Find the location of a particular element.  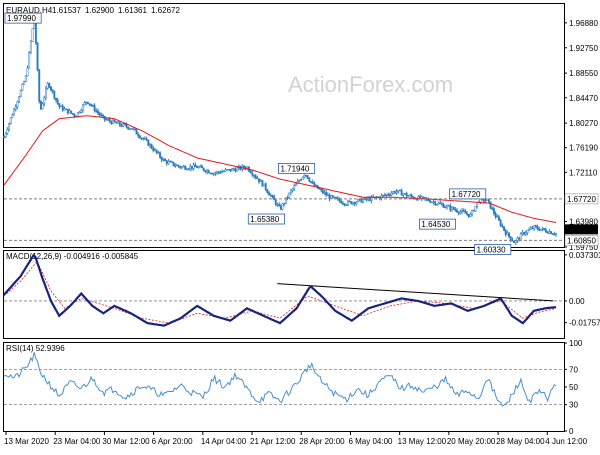

rsi-tick-label: 70 is located at coordinates (573, 369).